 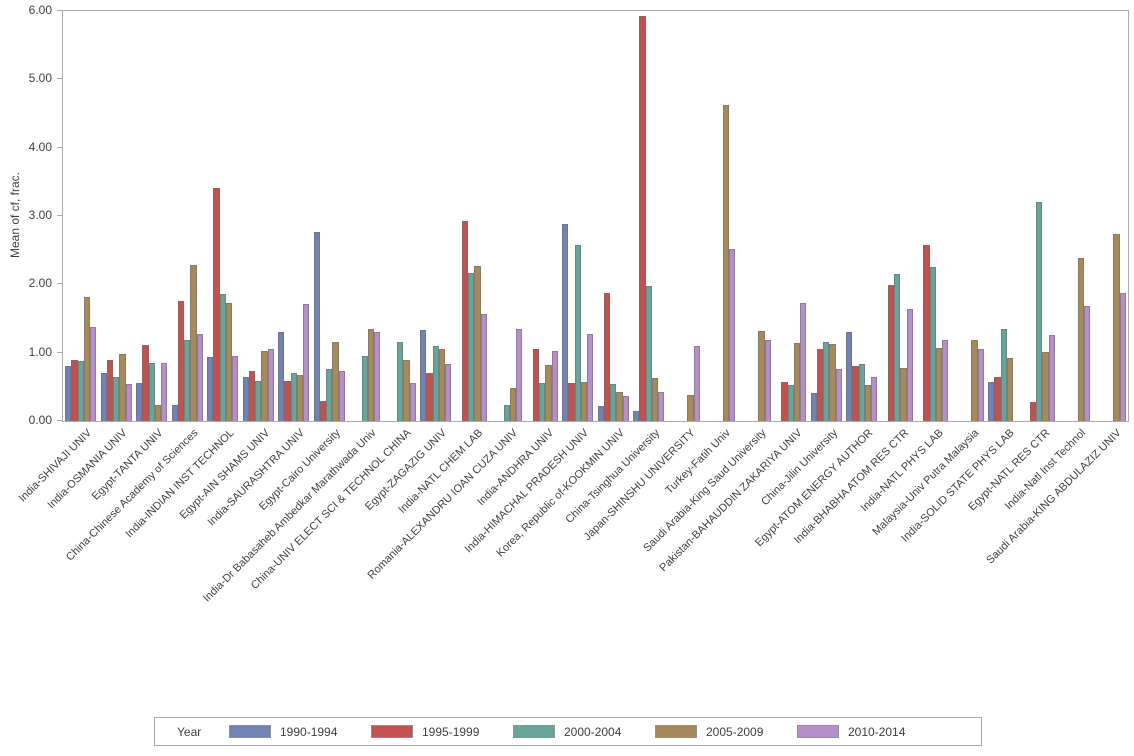 I want to click on y-axis-tick-label: 4.00, so click(x=40, y=146).